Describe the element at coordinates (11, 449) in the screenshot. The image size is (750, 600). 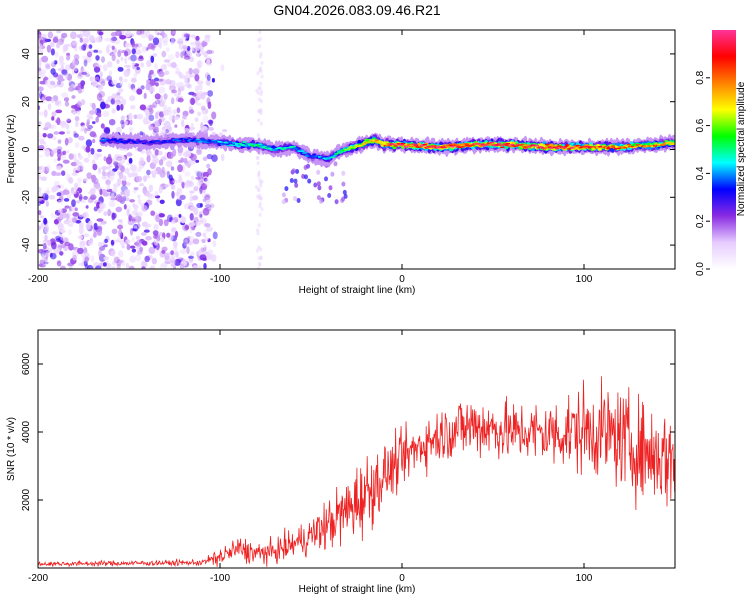
I see `snr-ylabel: SNR (10 * v/v)` at that location.